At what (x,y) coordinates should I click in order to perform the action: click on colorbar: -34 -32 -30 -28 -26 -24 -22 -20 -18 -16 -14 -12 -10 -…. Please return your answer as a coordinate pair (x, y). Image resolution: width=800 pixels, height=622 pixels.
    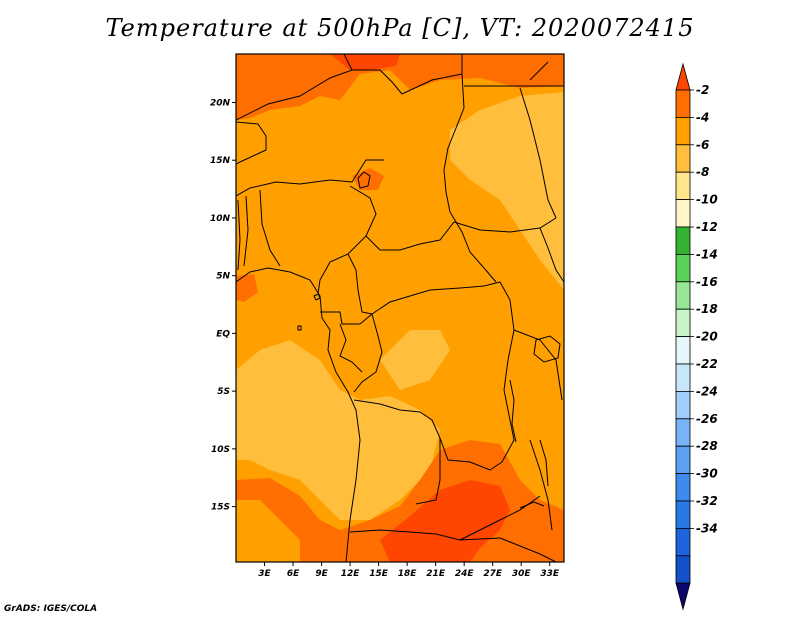
    Looking at the image, I should click on (696, 336).